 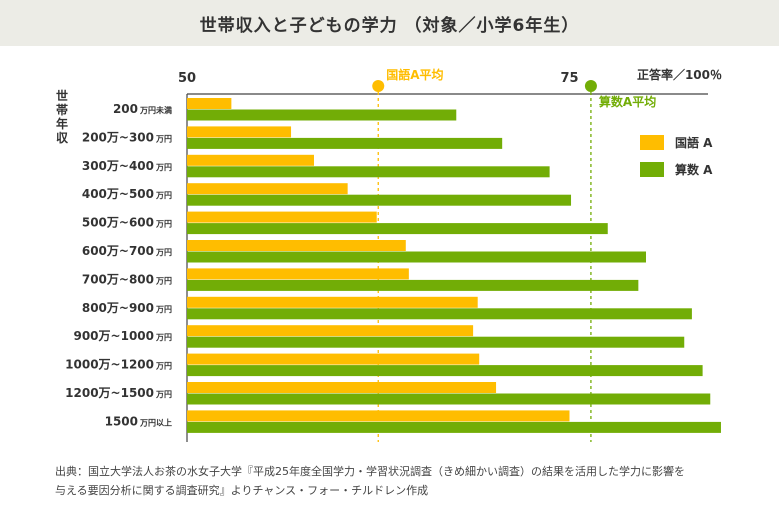 I want to click on legend-swatch-sansu, so click(x=652, y=169).